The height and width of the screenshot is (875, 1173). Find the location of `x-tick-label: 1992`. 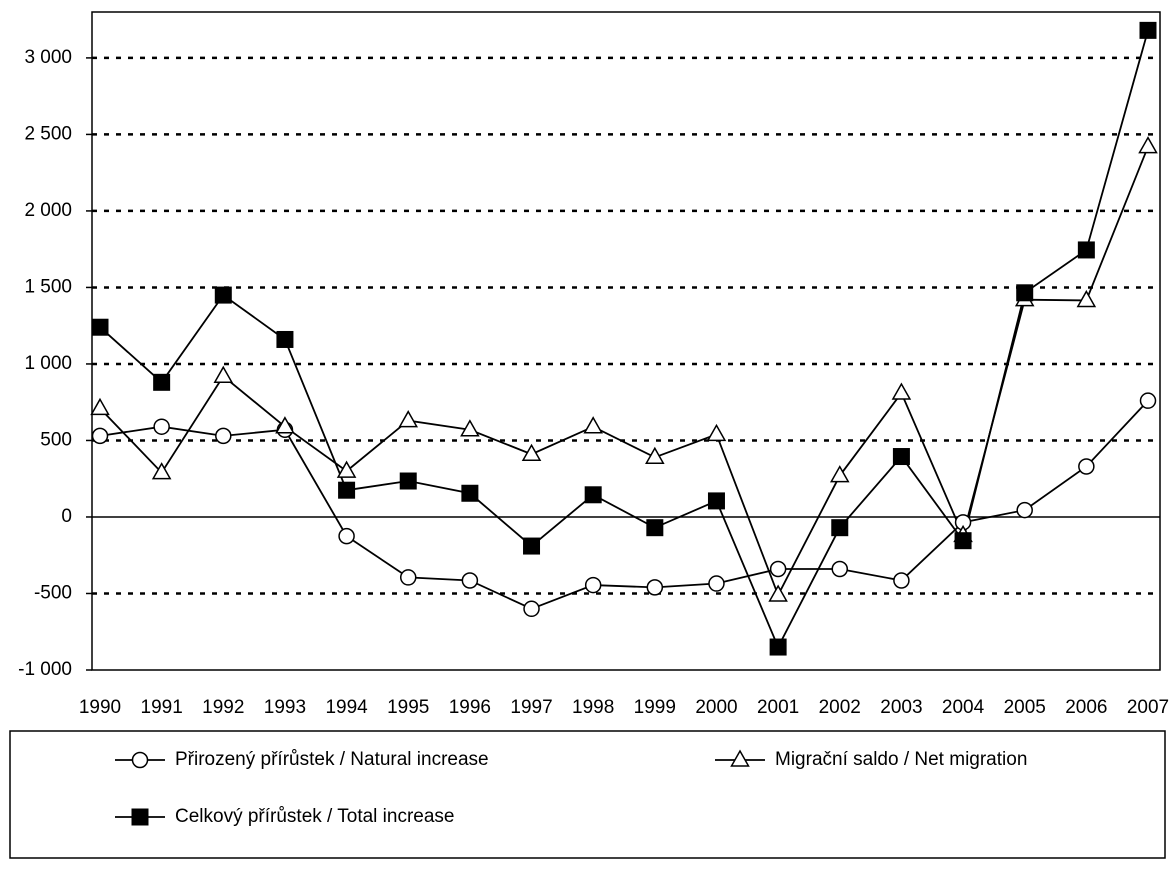

x-tick-label: 1992 is located at coordinates (223, 707).